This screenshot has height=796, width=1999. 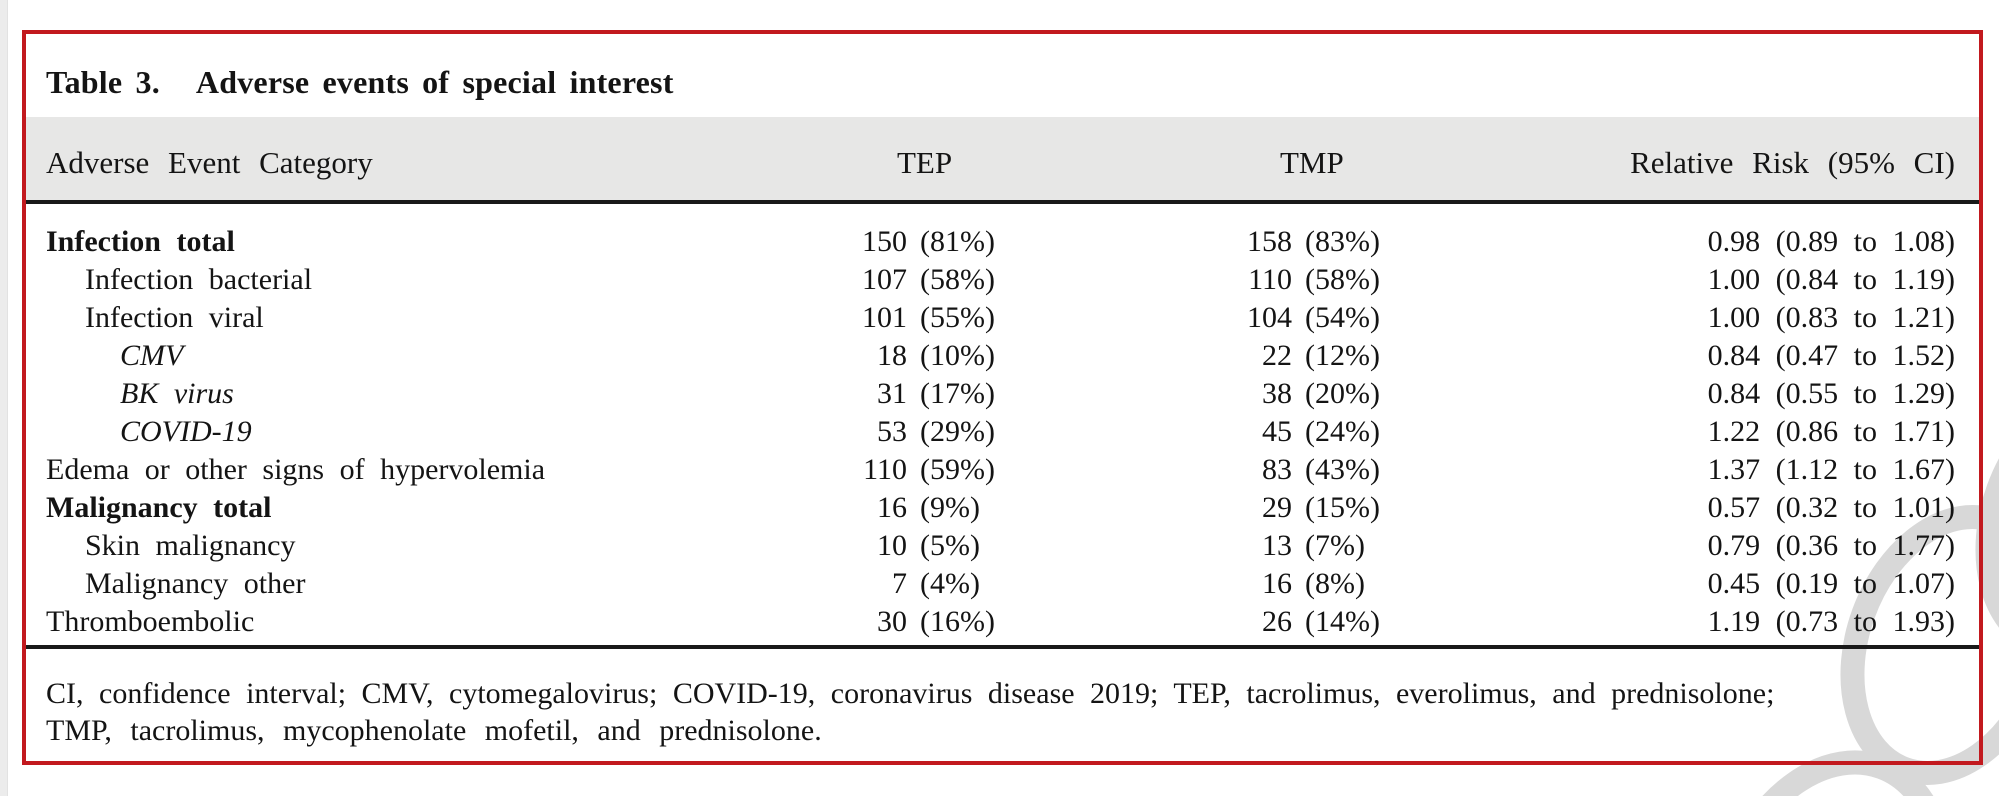 What do you see at coordinates (936, 431) in the screenshot?
I see `row-tep-value: 53 (29%)` at bounding box center [936, 431].